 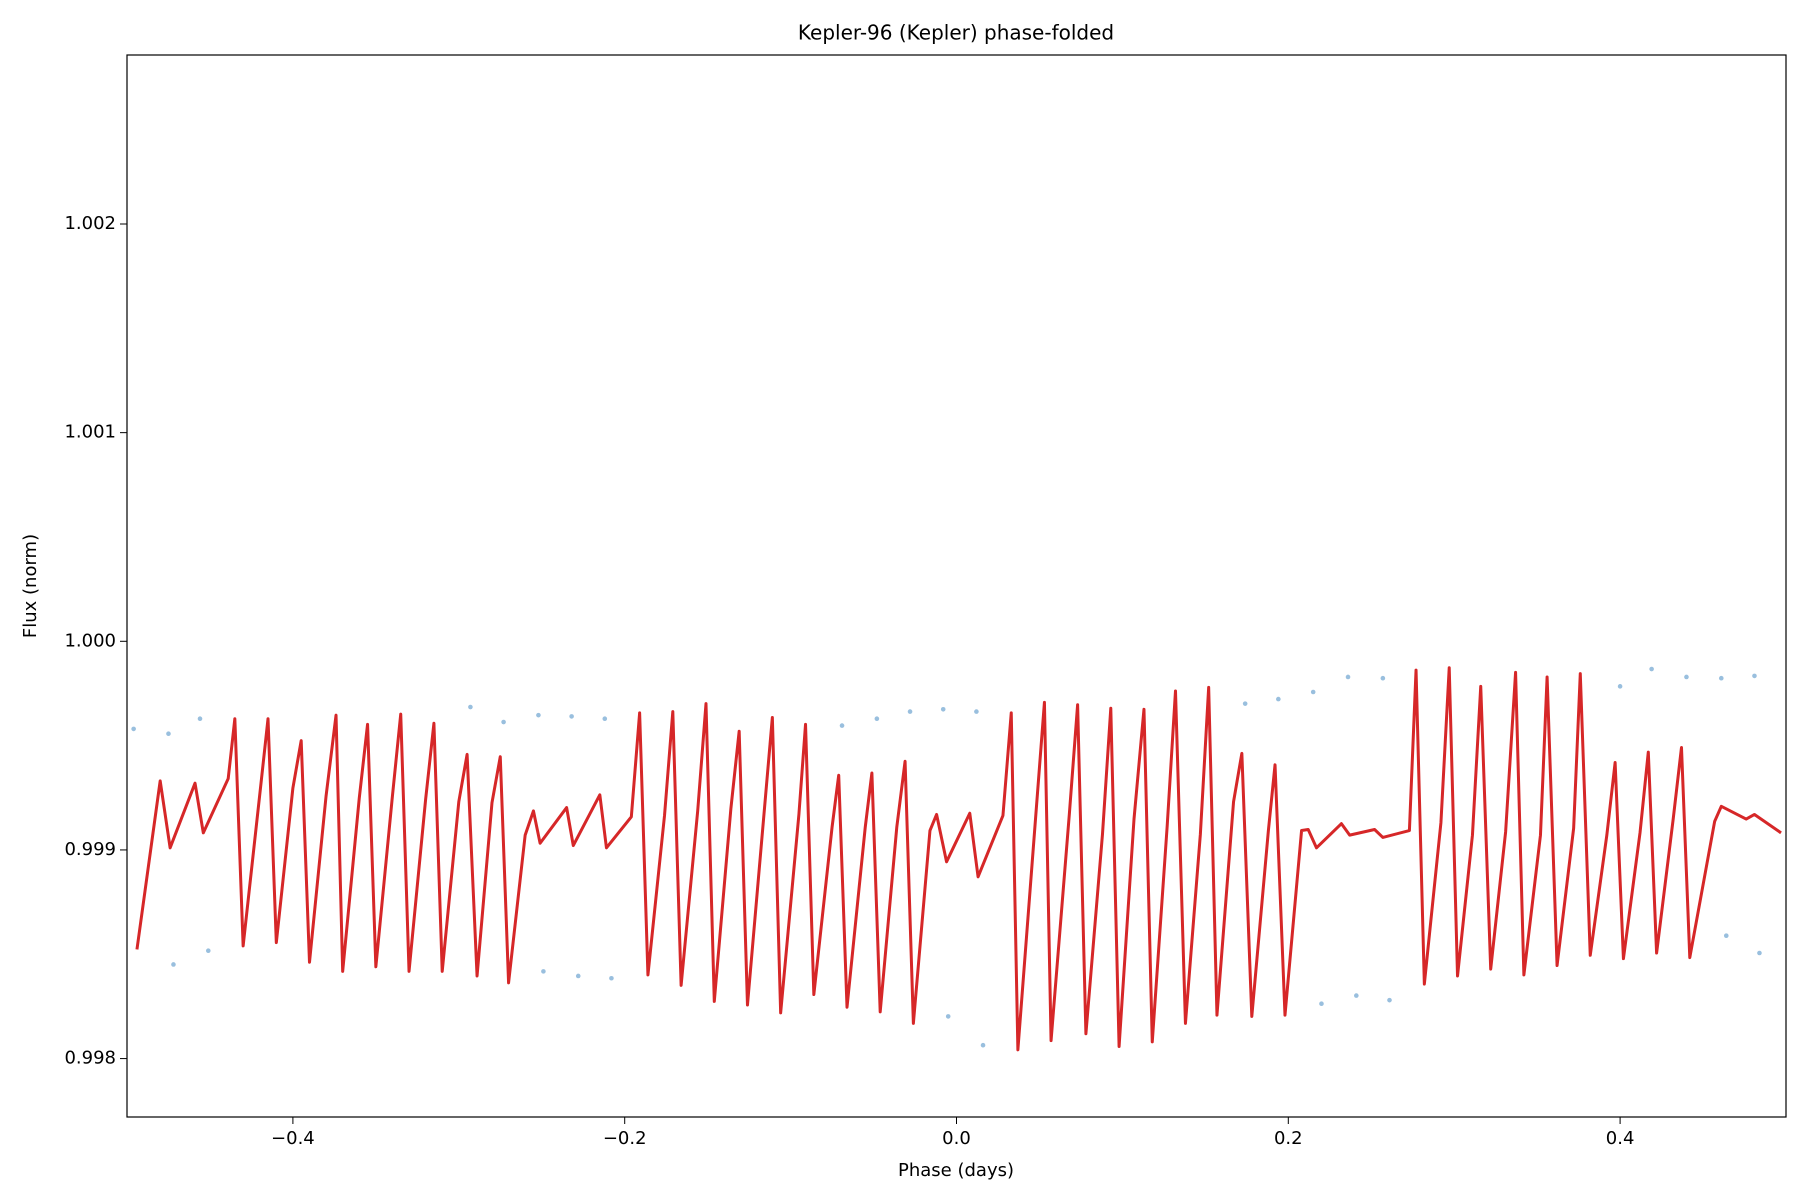 What do you see at coordinates (1620, 1138) in the screenshot?
I see `x-tick-label: 0.4` at bounding box center [1620, 1138].